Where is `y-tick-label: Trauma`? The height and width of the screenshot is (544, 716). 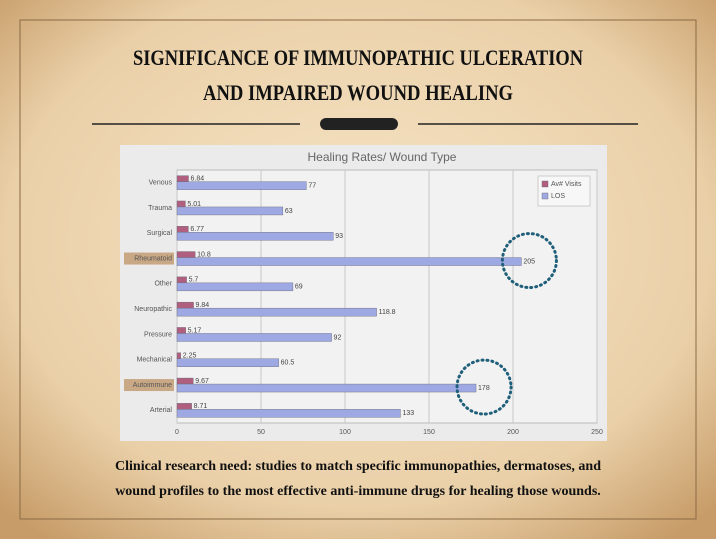 y-tick-label: Trauma is located at coordinates (160, 208).